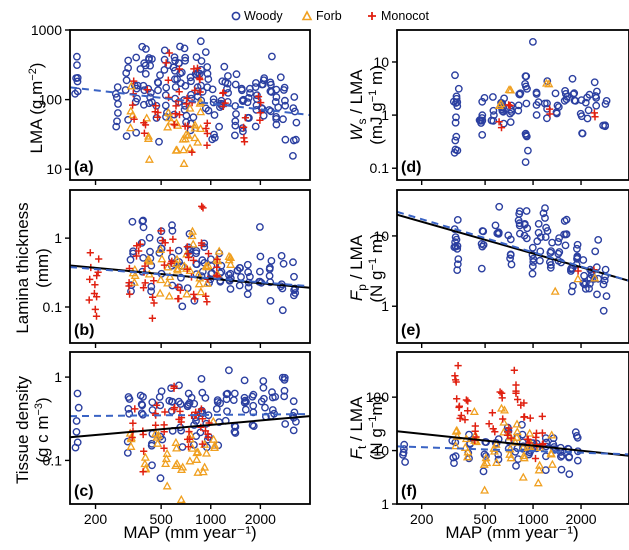 This screenshot has width=629, height=550. I want to click on ytick-label-b: 0.1, so click(53, 307).